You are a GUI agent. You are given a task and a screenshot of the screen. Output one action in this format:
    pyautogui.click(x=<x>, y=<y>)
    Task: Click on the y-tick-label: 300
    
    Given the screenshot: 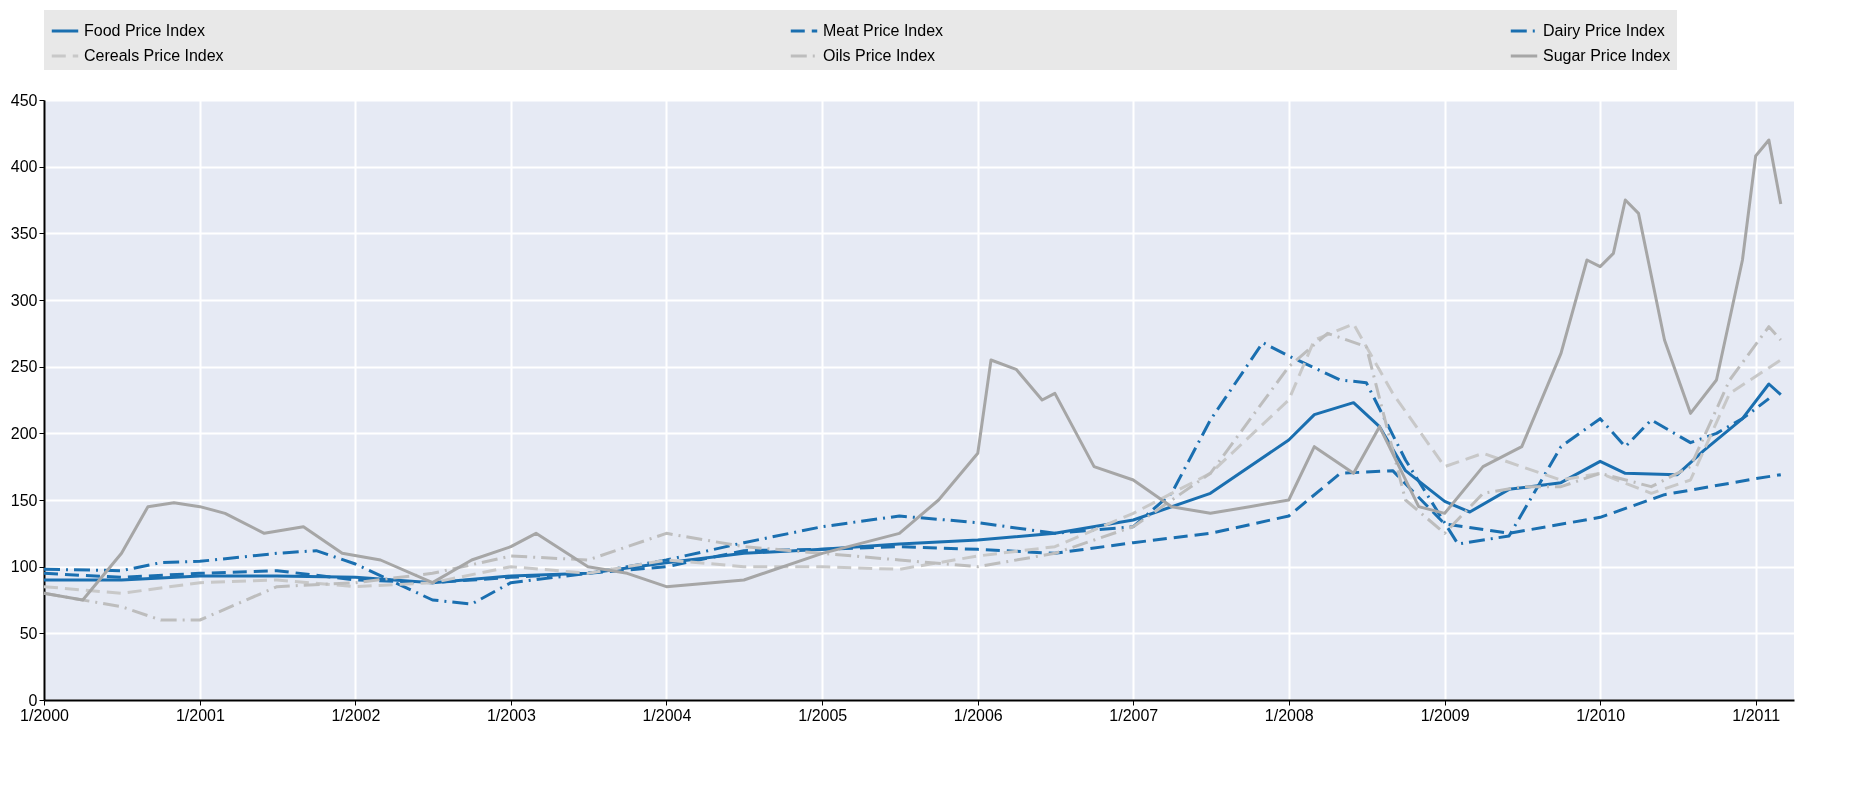 What is the action you would take?
    pyautogui.click(x=24, y=300)
    